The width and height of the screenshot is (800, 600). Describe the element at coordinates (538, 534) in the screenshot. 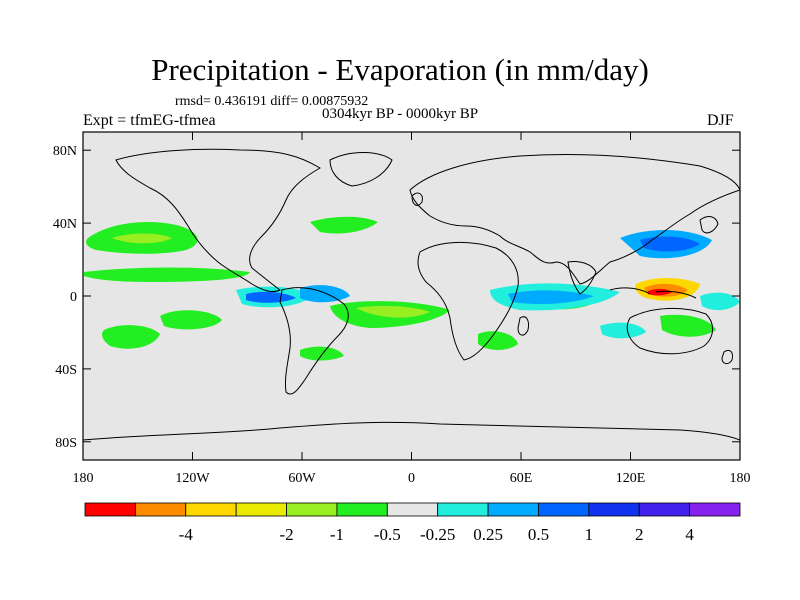

I see `colorbar-label: 0.5` at that location.